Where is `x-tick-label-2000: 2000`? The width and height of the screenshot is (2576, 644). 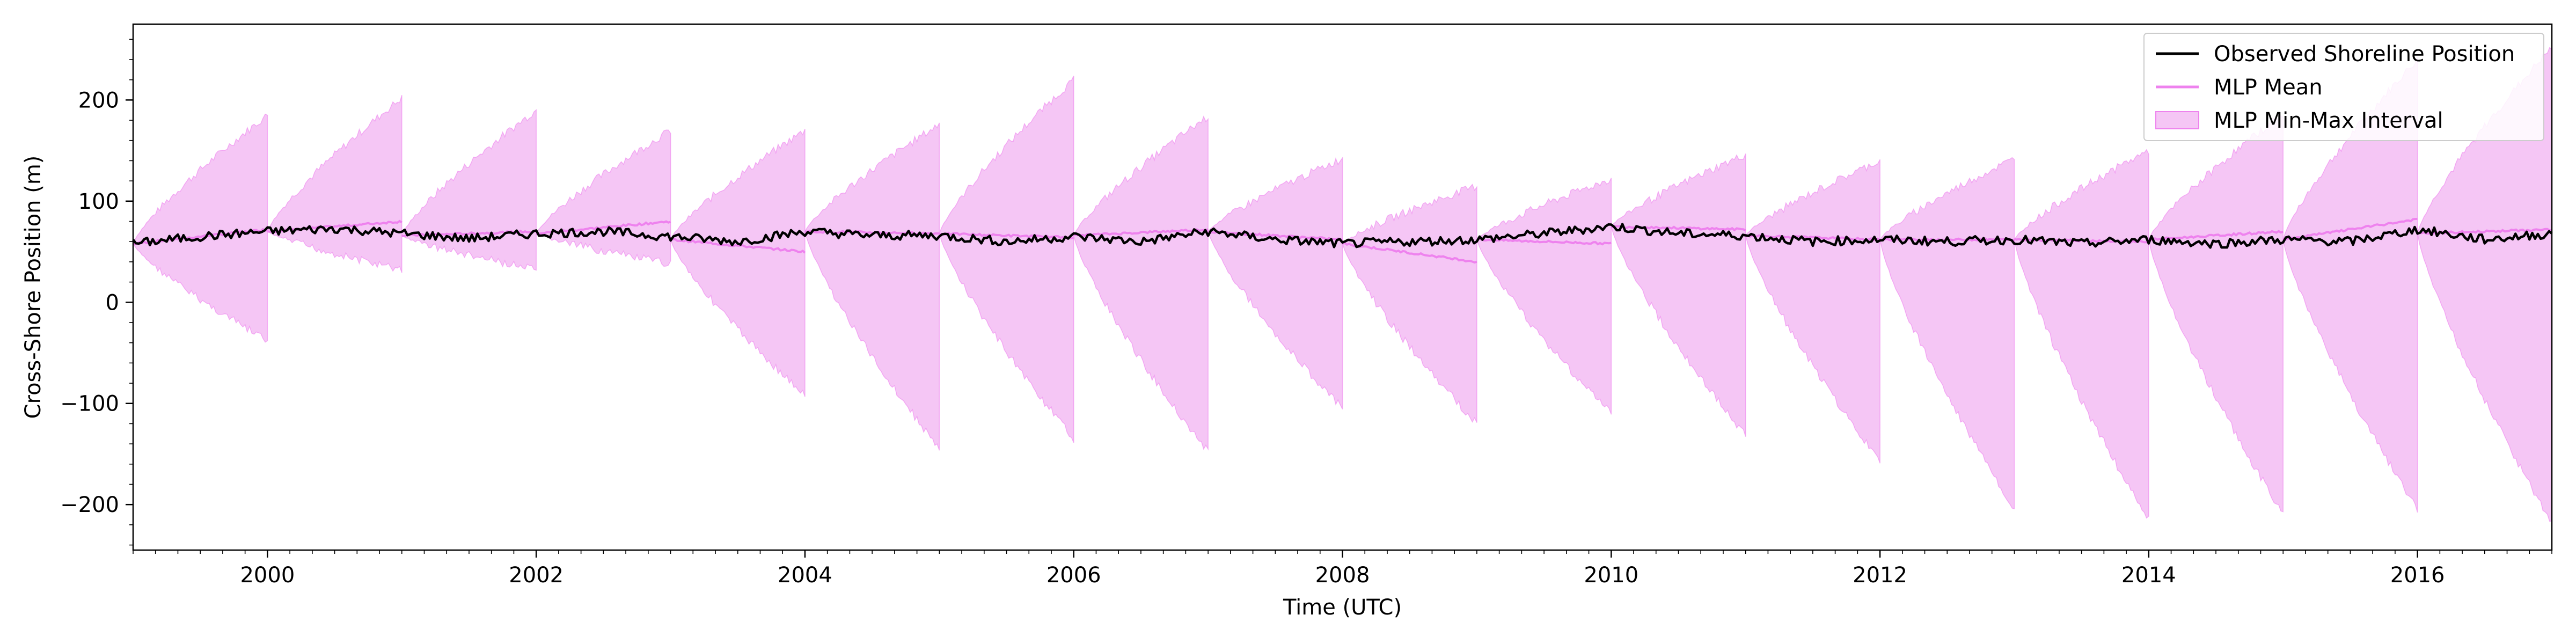
x-tick-label-2000: 2000 is located at coordinates (267, 575).